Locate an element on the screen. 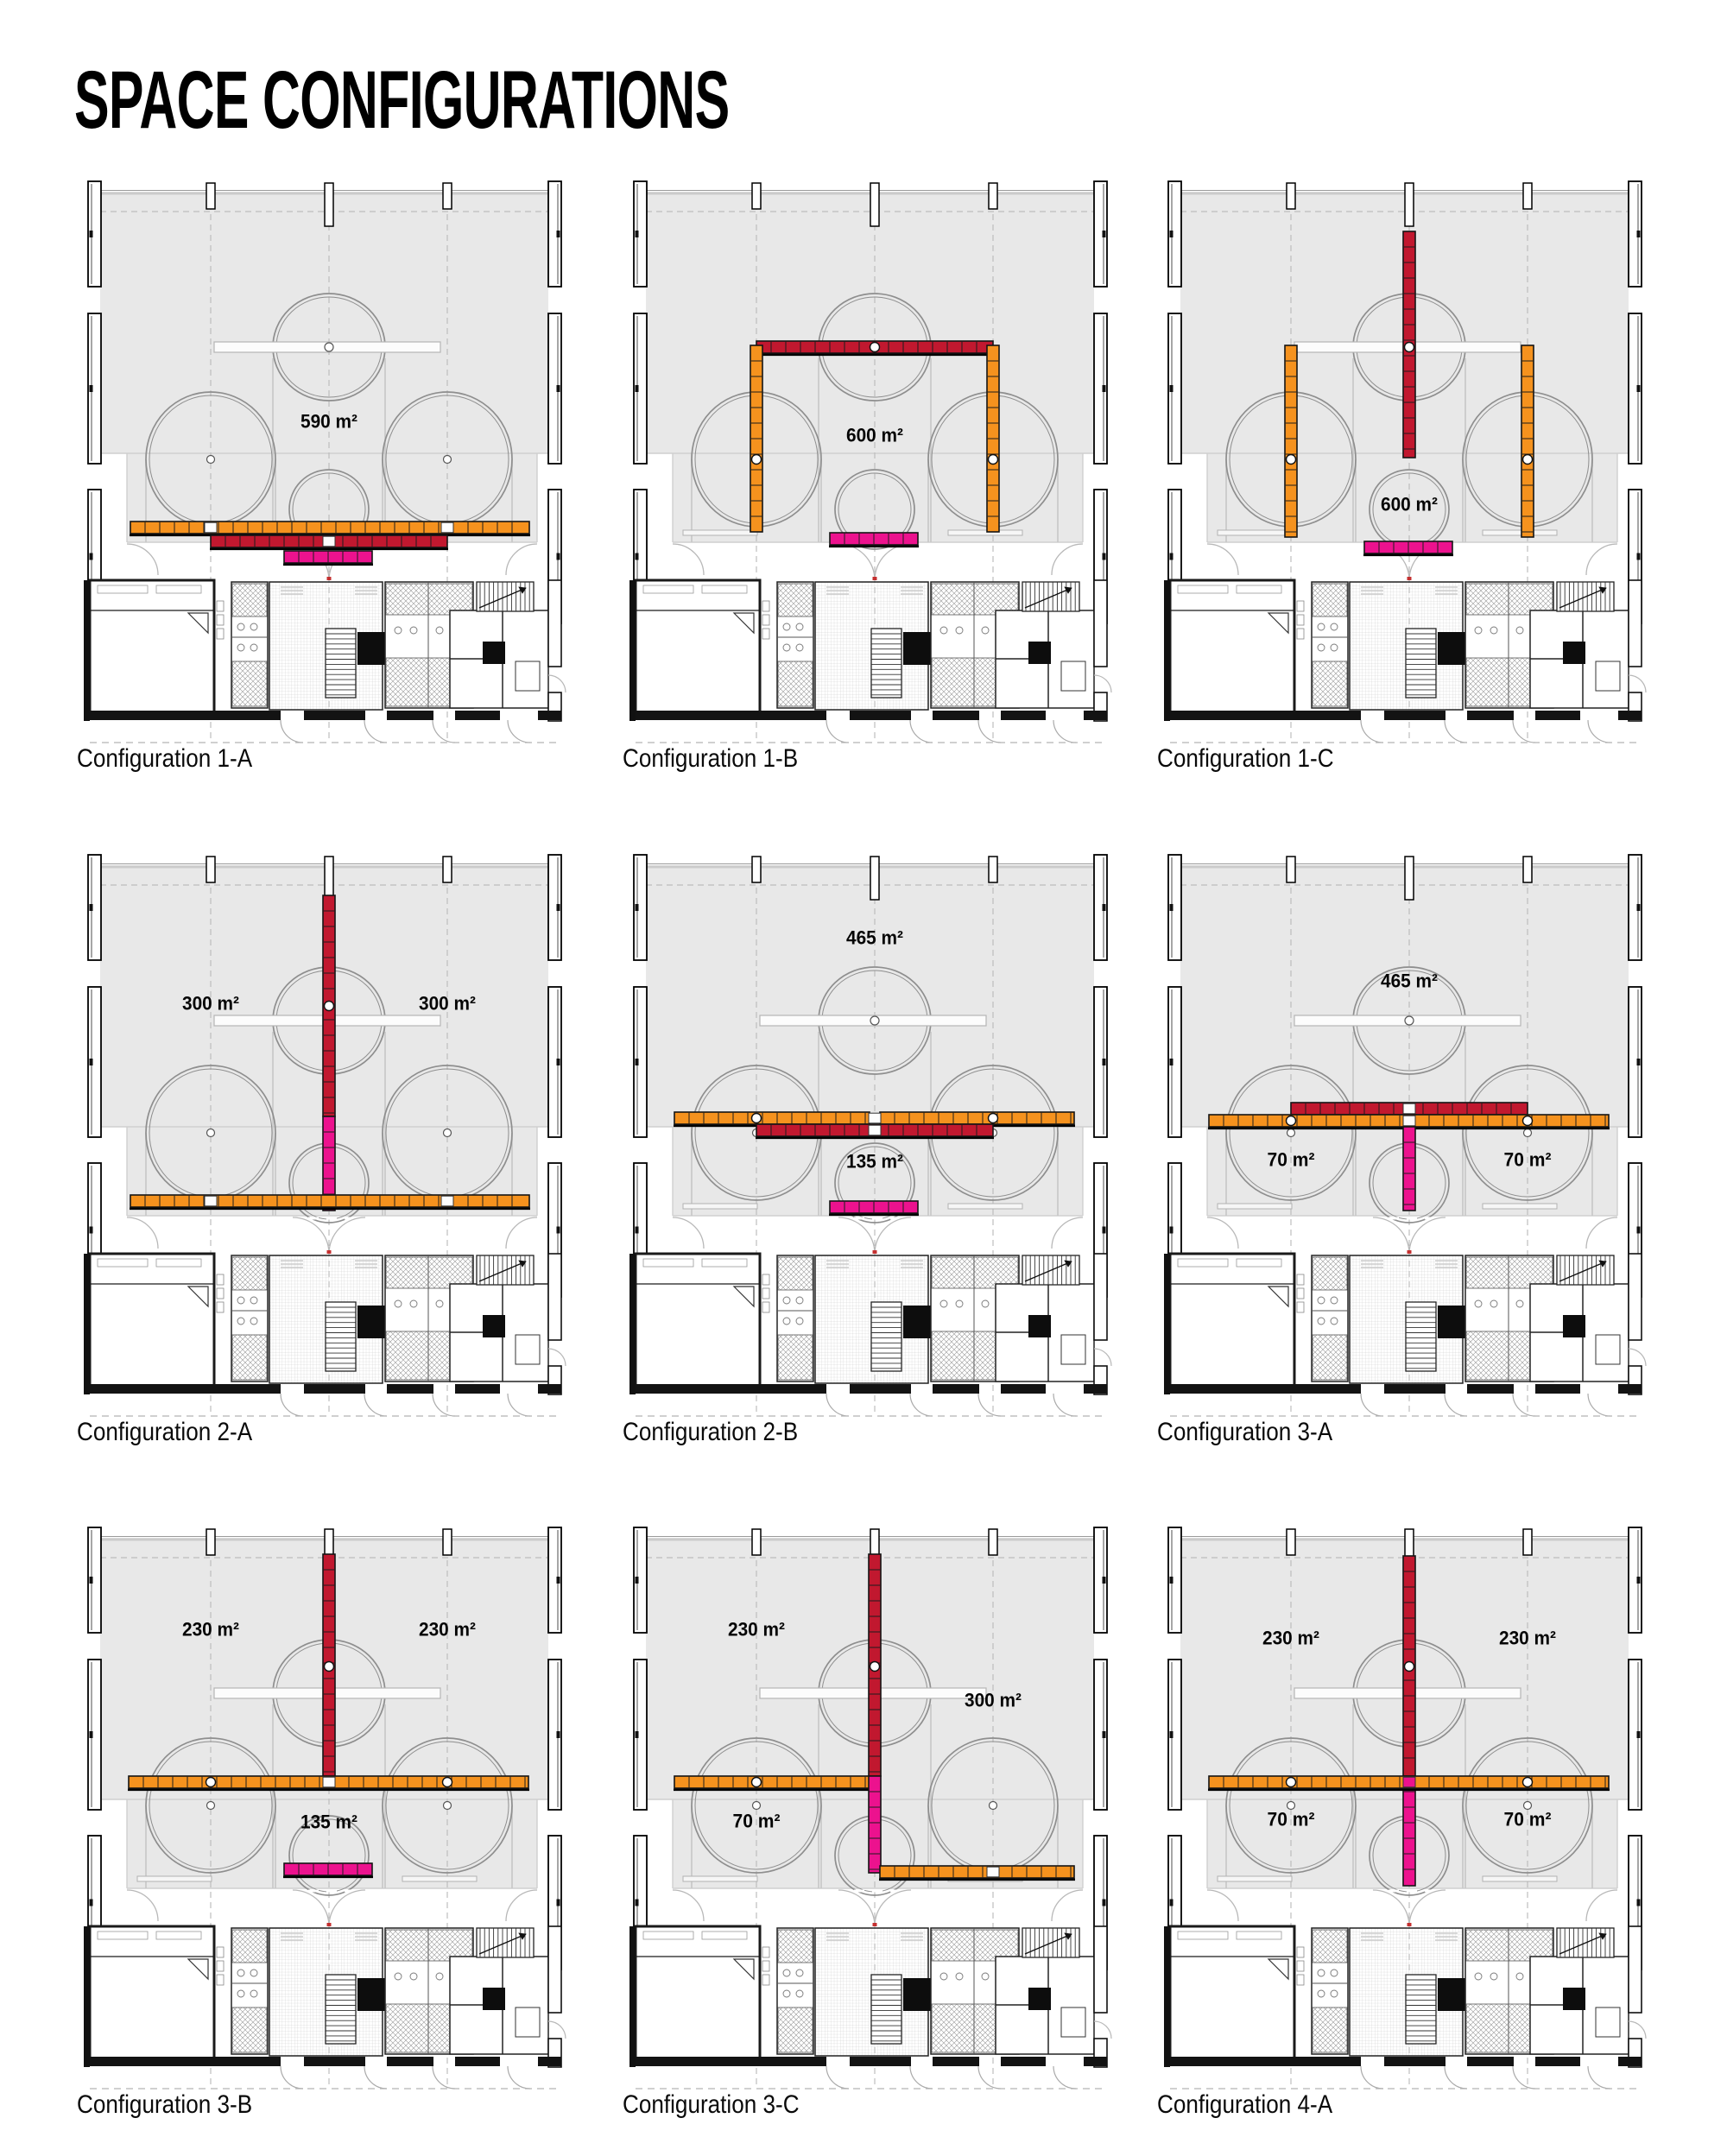 The width and height of the screenshot is (1727, 2156). floor-plan-1-A: 590 m² is located at coordinates (325, 462).